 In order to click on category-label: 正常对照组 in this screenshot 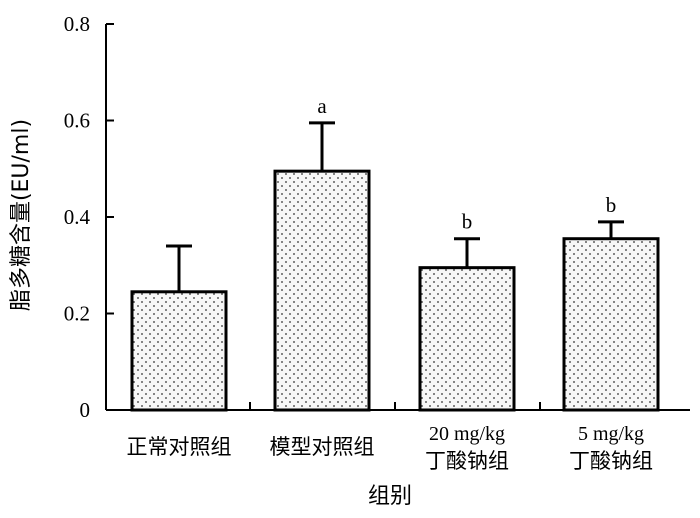, I will do `click(179, 447)`.